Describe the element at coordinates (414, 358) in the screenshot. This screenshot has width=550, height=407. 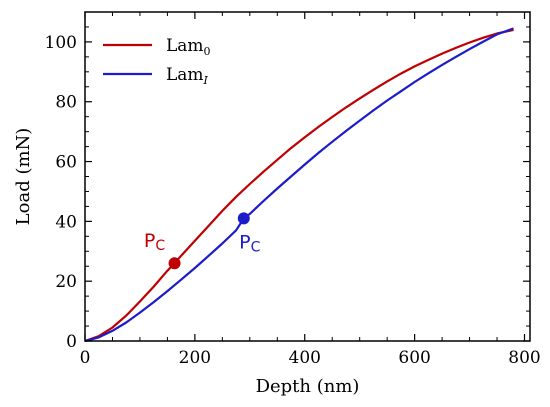
I see `x-tick-label: 600` at that location.